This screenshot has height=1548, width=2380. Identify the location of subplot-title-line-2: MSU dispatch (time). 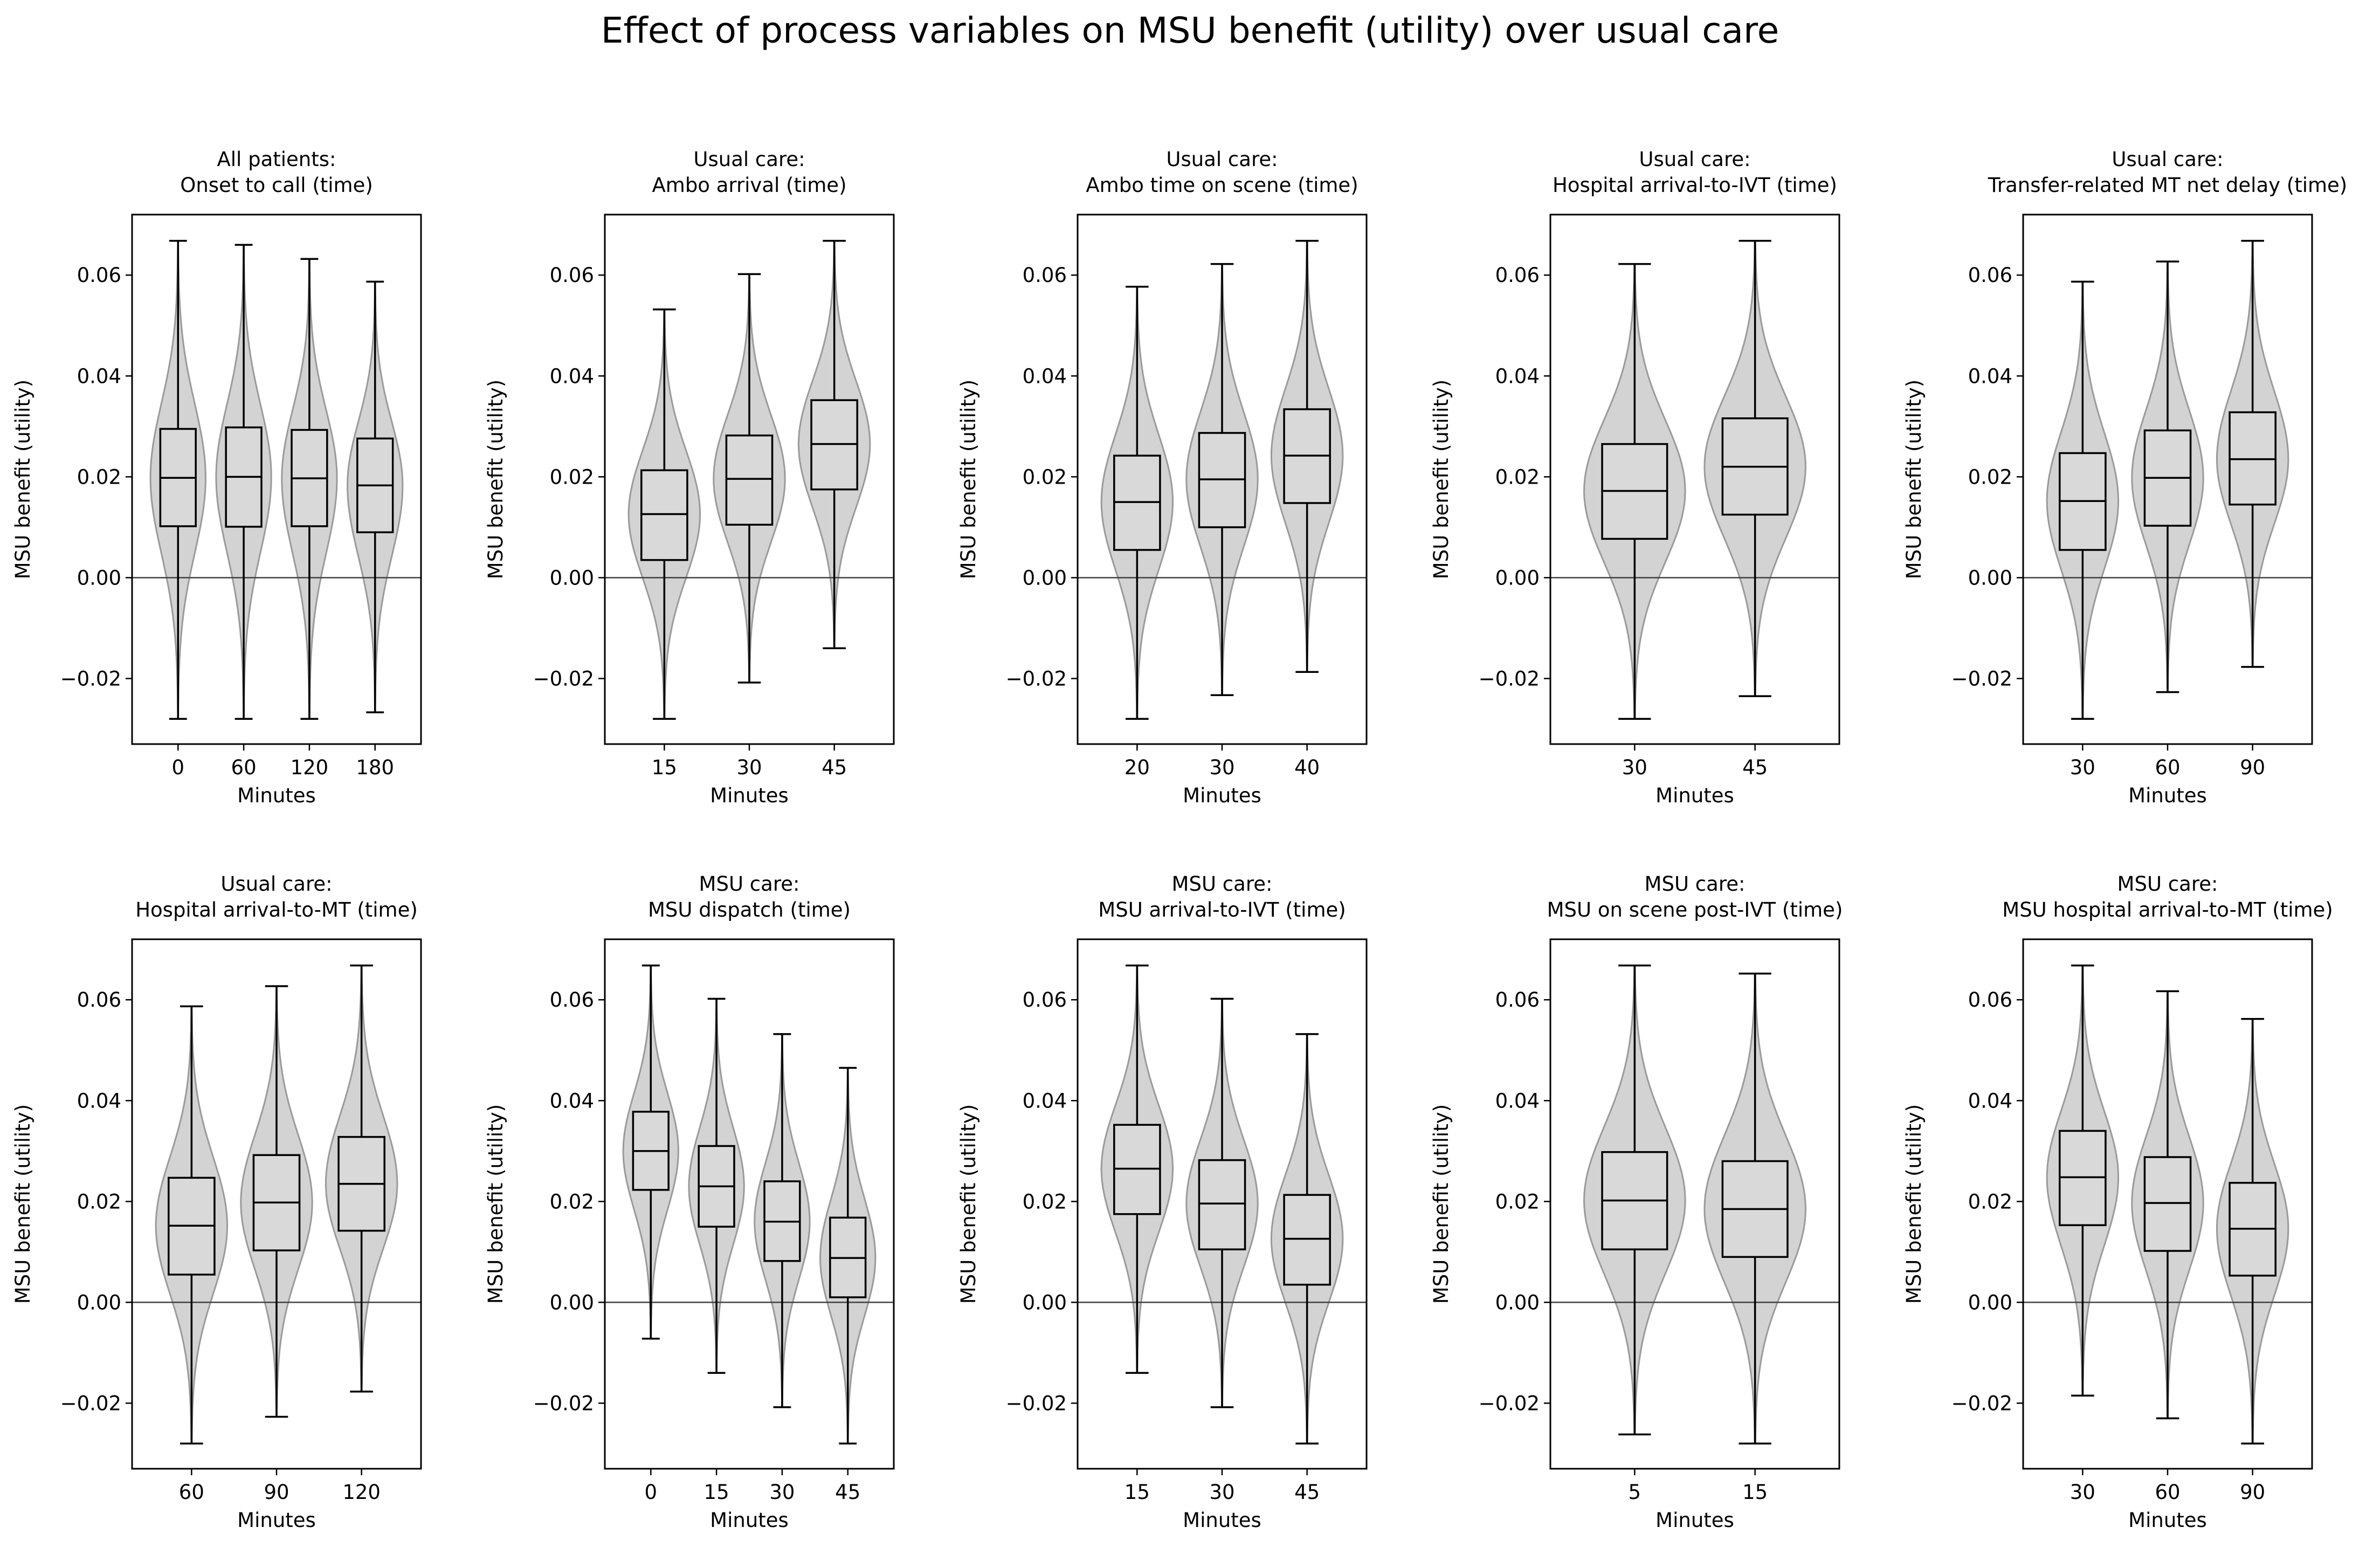
(749, 910).